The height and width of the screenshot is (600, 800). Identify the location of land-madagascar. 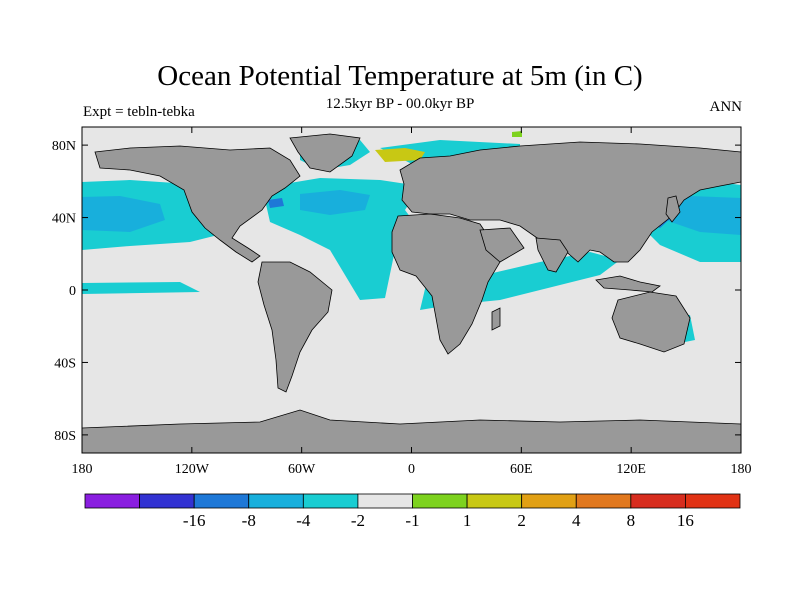
(496, 319).